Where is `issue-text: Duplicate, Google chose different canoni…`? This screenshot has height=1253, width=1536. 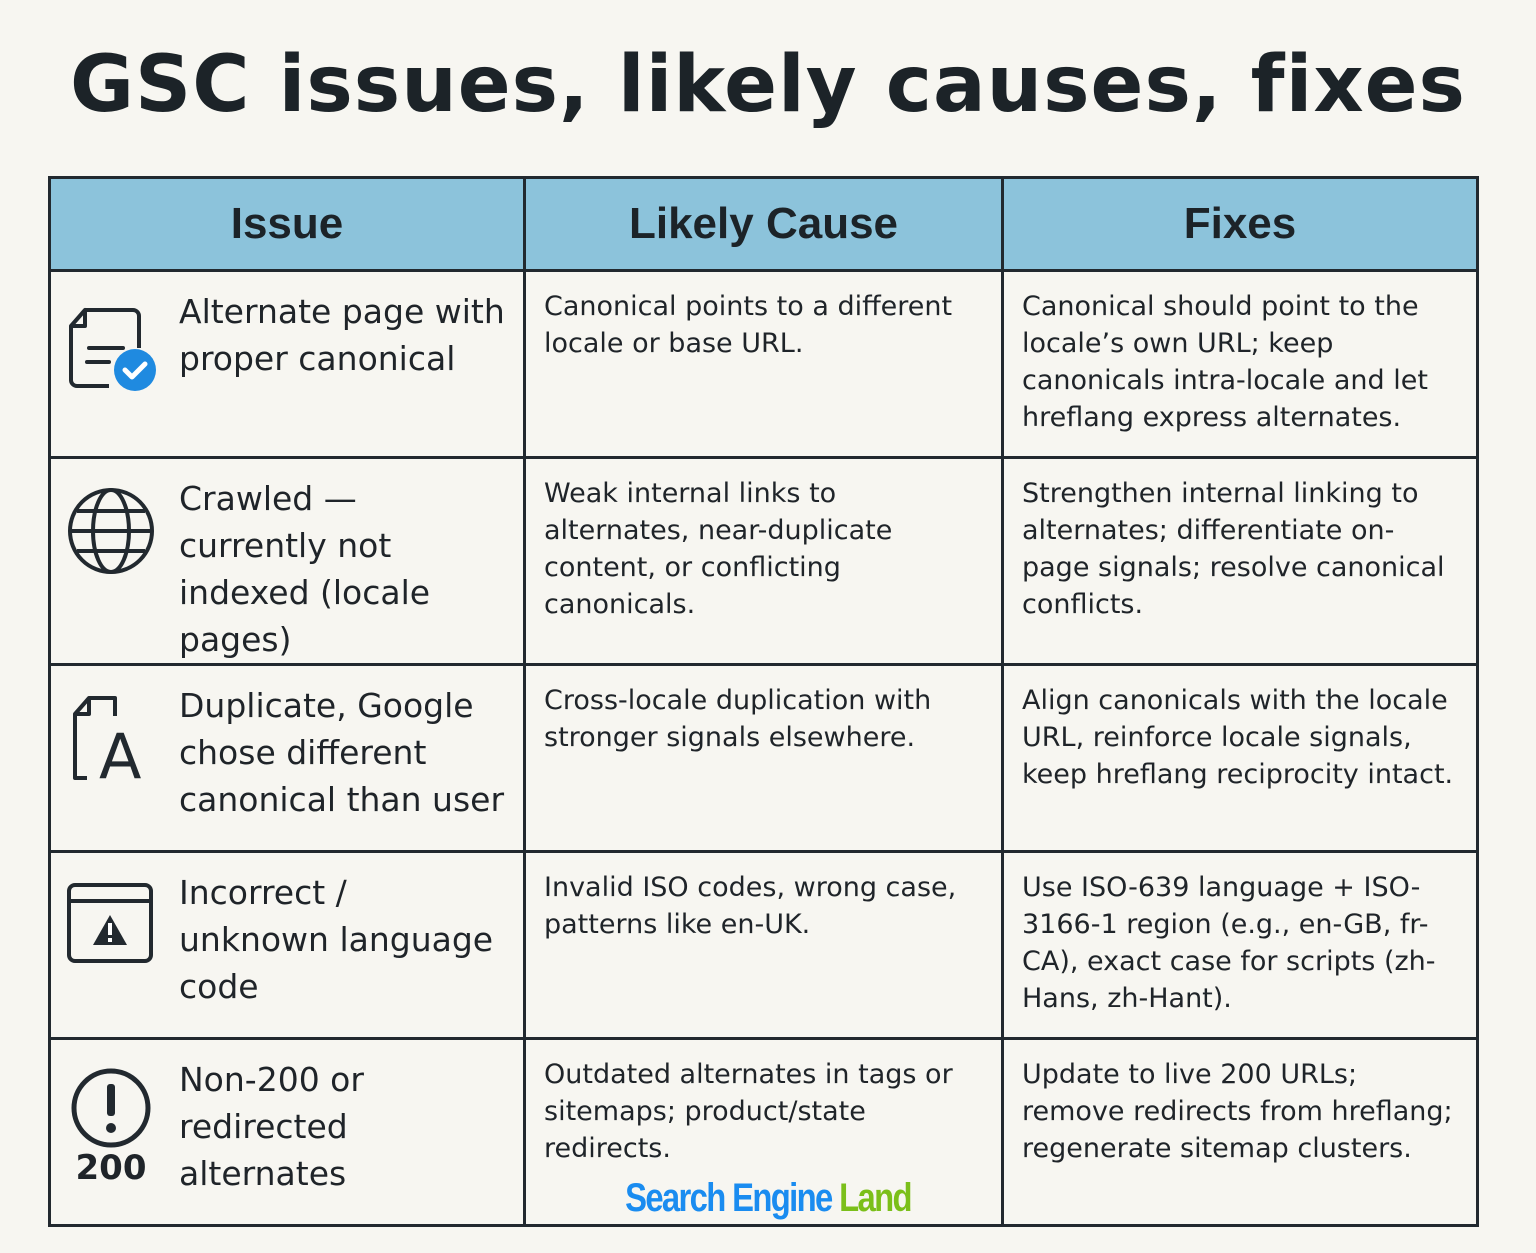 issue-text: Duplicate, Google chose different canoni… is located at coordinates (342, 752).